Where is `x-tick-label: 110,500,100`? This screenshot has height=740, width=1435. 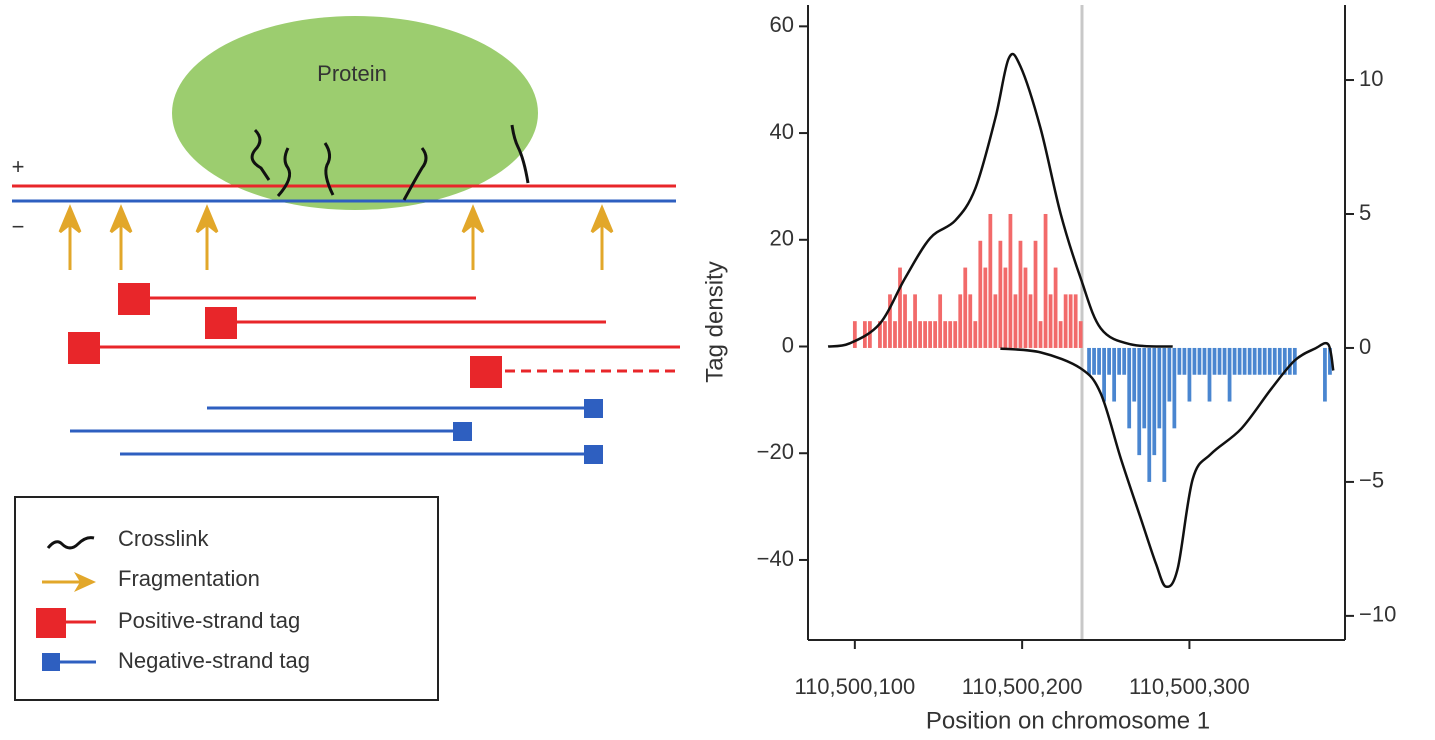 x-tick-label: 110,500,100 is located at coordinates (854, 686).